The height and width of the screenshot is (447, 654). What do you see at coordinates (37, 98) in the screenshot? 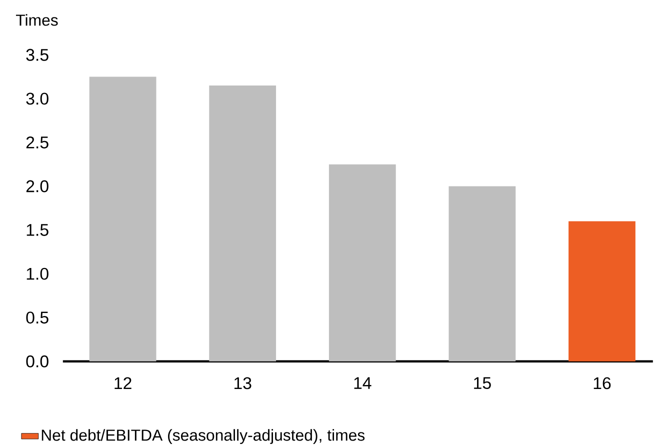
I see `y-tick-label: 3.0` at bounding box center [37, 98].